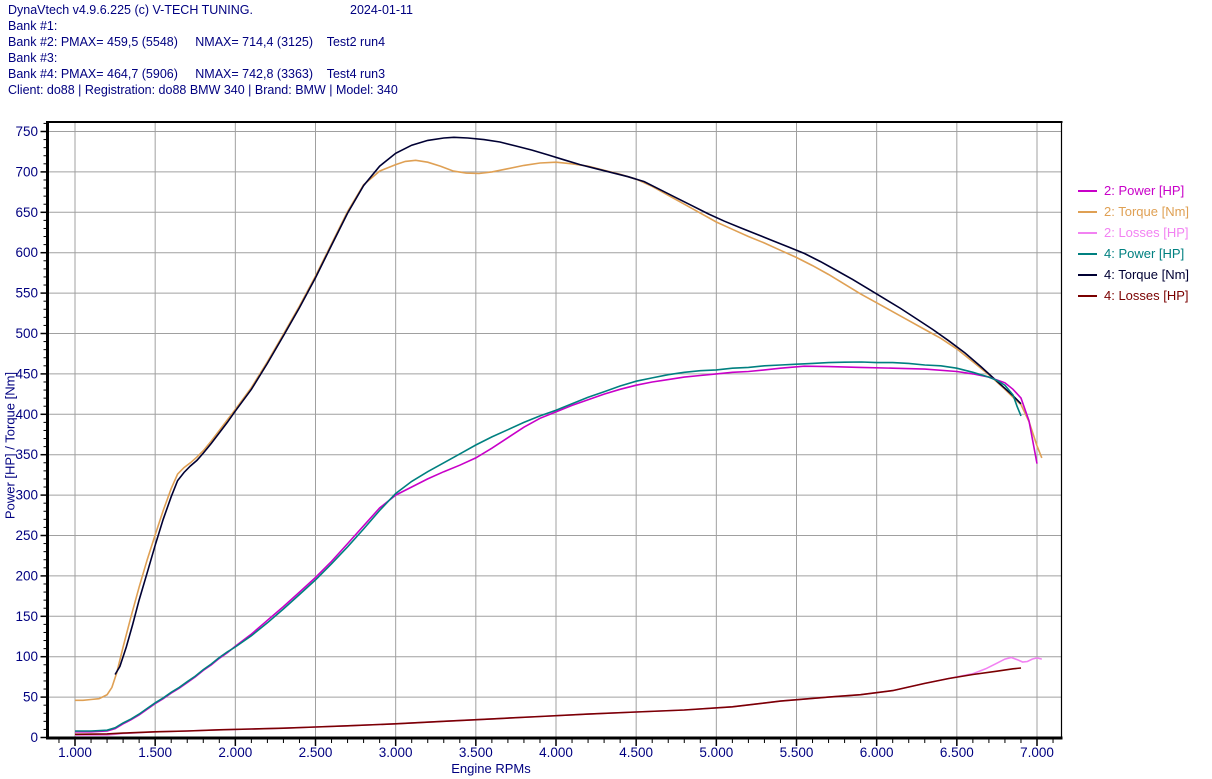 The width and height of the screenshot is (1212, 779). What do you see at coordinates (957, 752) in the screenshot?
I see `x-tick-label: 6.500` at bounding box center [957, 752].